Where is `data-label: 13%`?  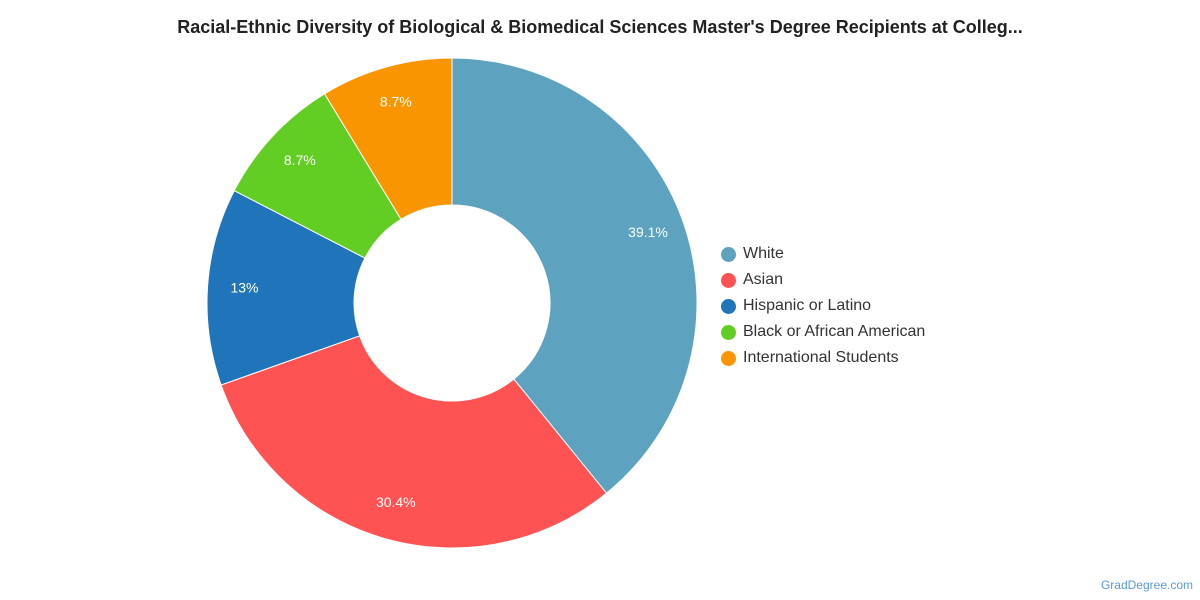
data-label: 13% is located at coordinates (244, 288).